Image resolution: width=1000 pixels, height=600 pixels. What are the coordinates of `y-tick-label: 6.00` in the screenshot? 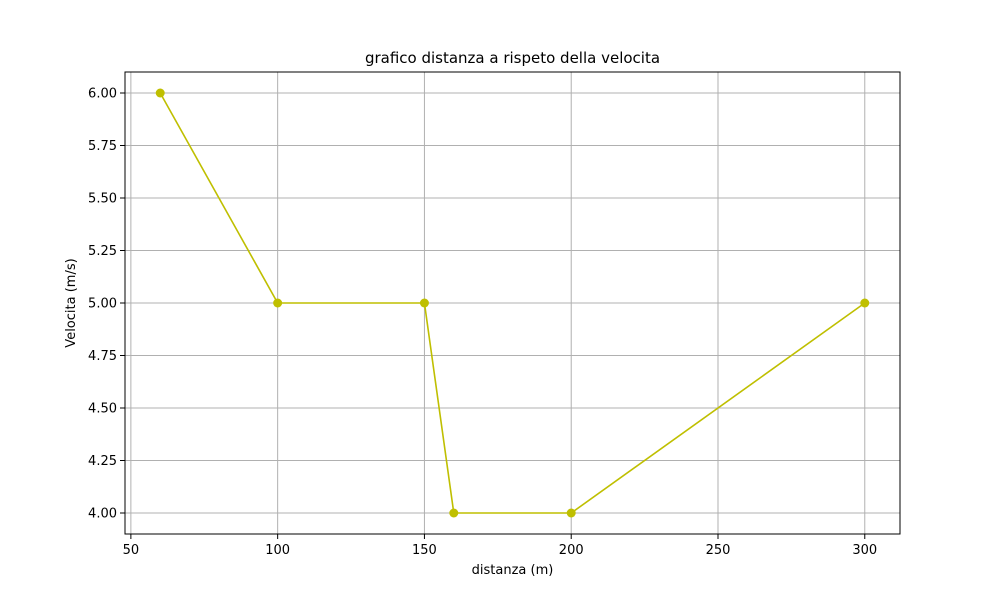 It's located at (102, 94).